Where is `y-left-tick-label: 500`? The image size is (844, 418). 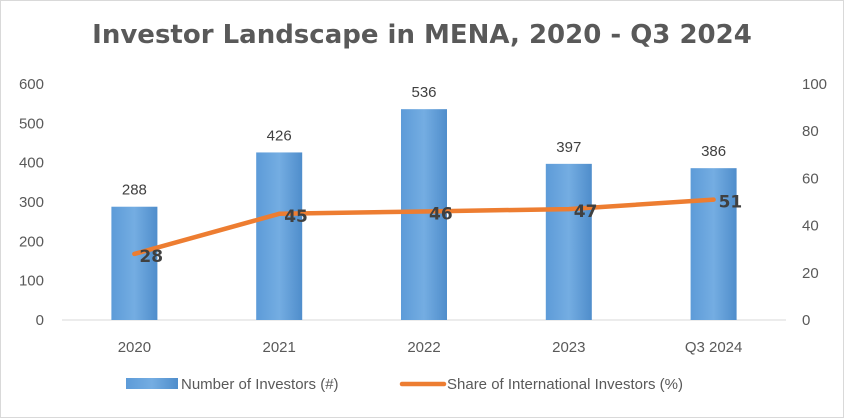 y-left-tick-label: 500 is located at coordinates (31, 123).